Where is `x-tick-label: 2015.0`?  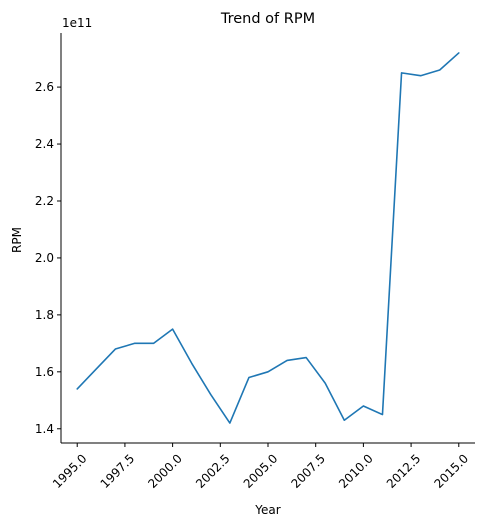 x-tick-label: 2015.0 is located at coordinates (452, 471).